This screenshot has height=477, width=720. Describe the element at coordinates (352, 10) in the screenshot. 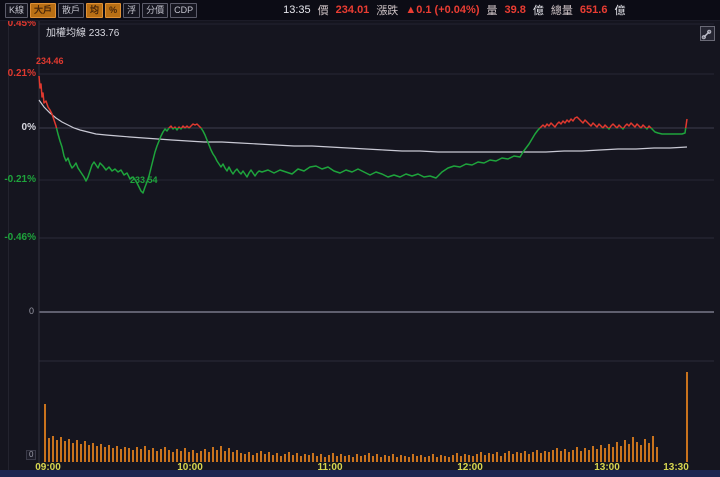

I see `price-value: 234.01` at that location.